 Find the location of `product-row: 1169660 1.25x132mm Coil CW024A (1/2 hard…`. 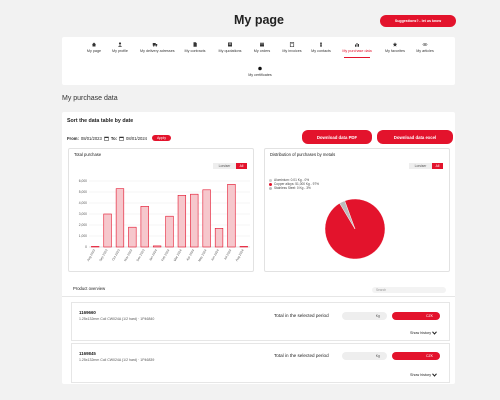

product-row: 1169660 1.25x132mm Coil CW024A (1/2 hard… is located at coordinates (260, 321).